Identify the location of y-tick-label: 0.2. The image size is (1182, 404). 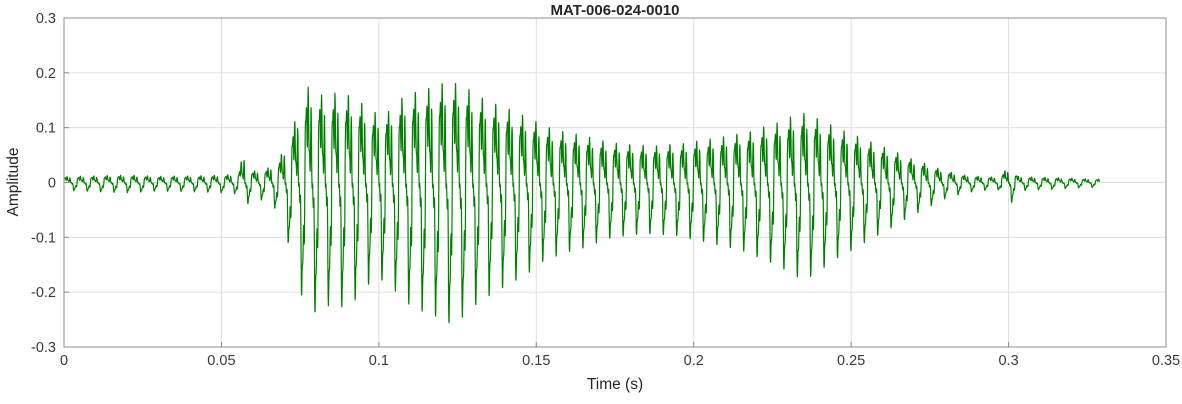
(46, 74).